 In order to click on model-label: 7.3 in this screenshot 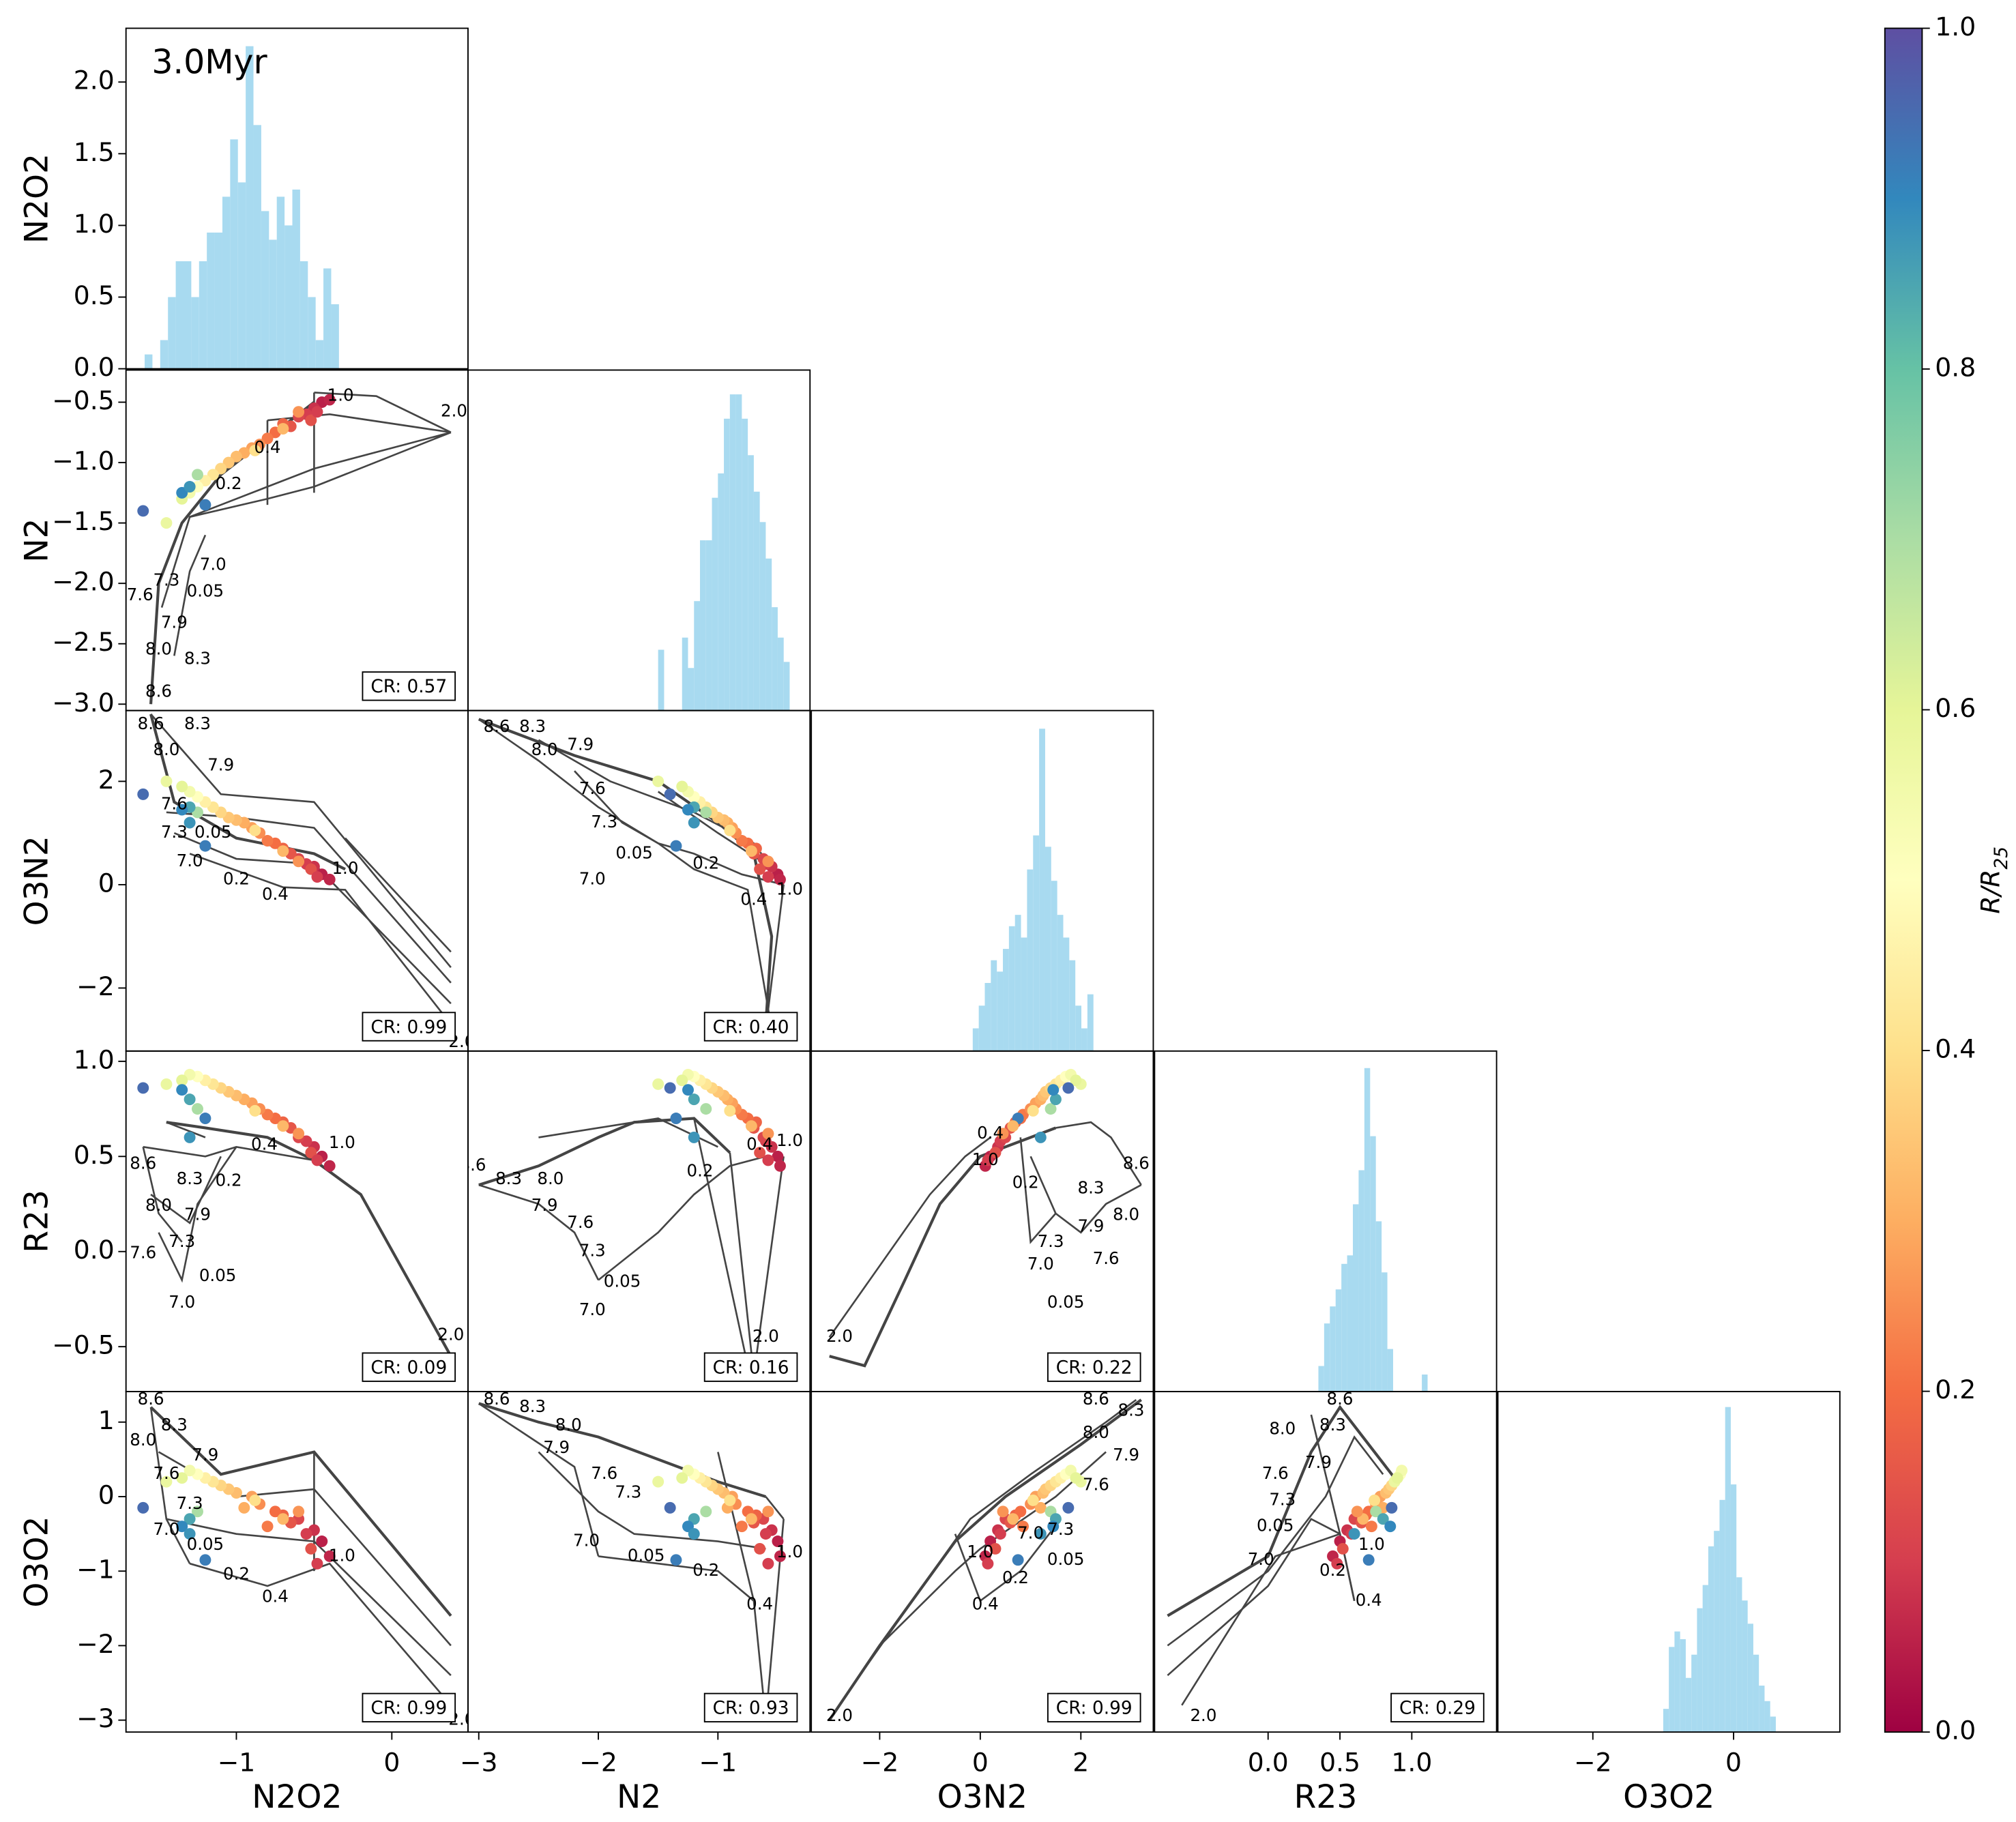, I will do `click(628, 1492)`.